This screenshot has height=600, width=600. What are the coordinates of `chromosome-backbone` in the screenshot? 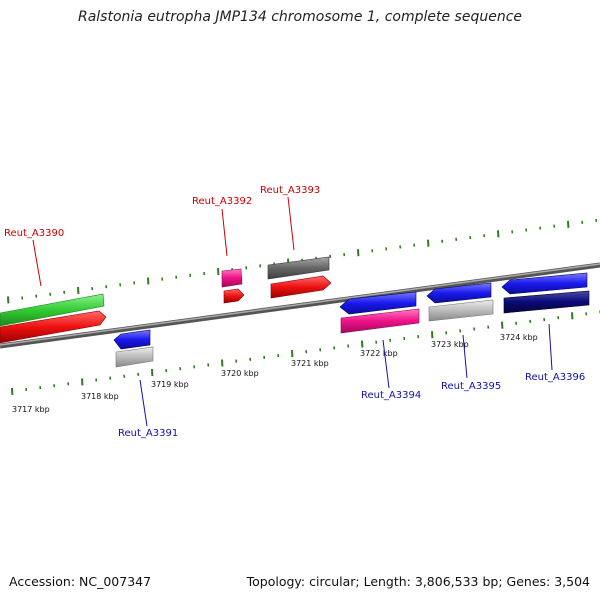 It's located at (300, 305).